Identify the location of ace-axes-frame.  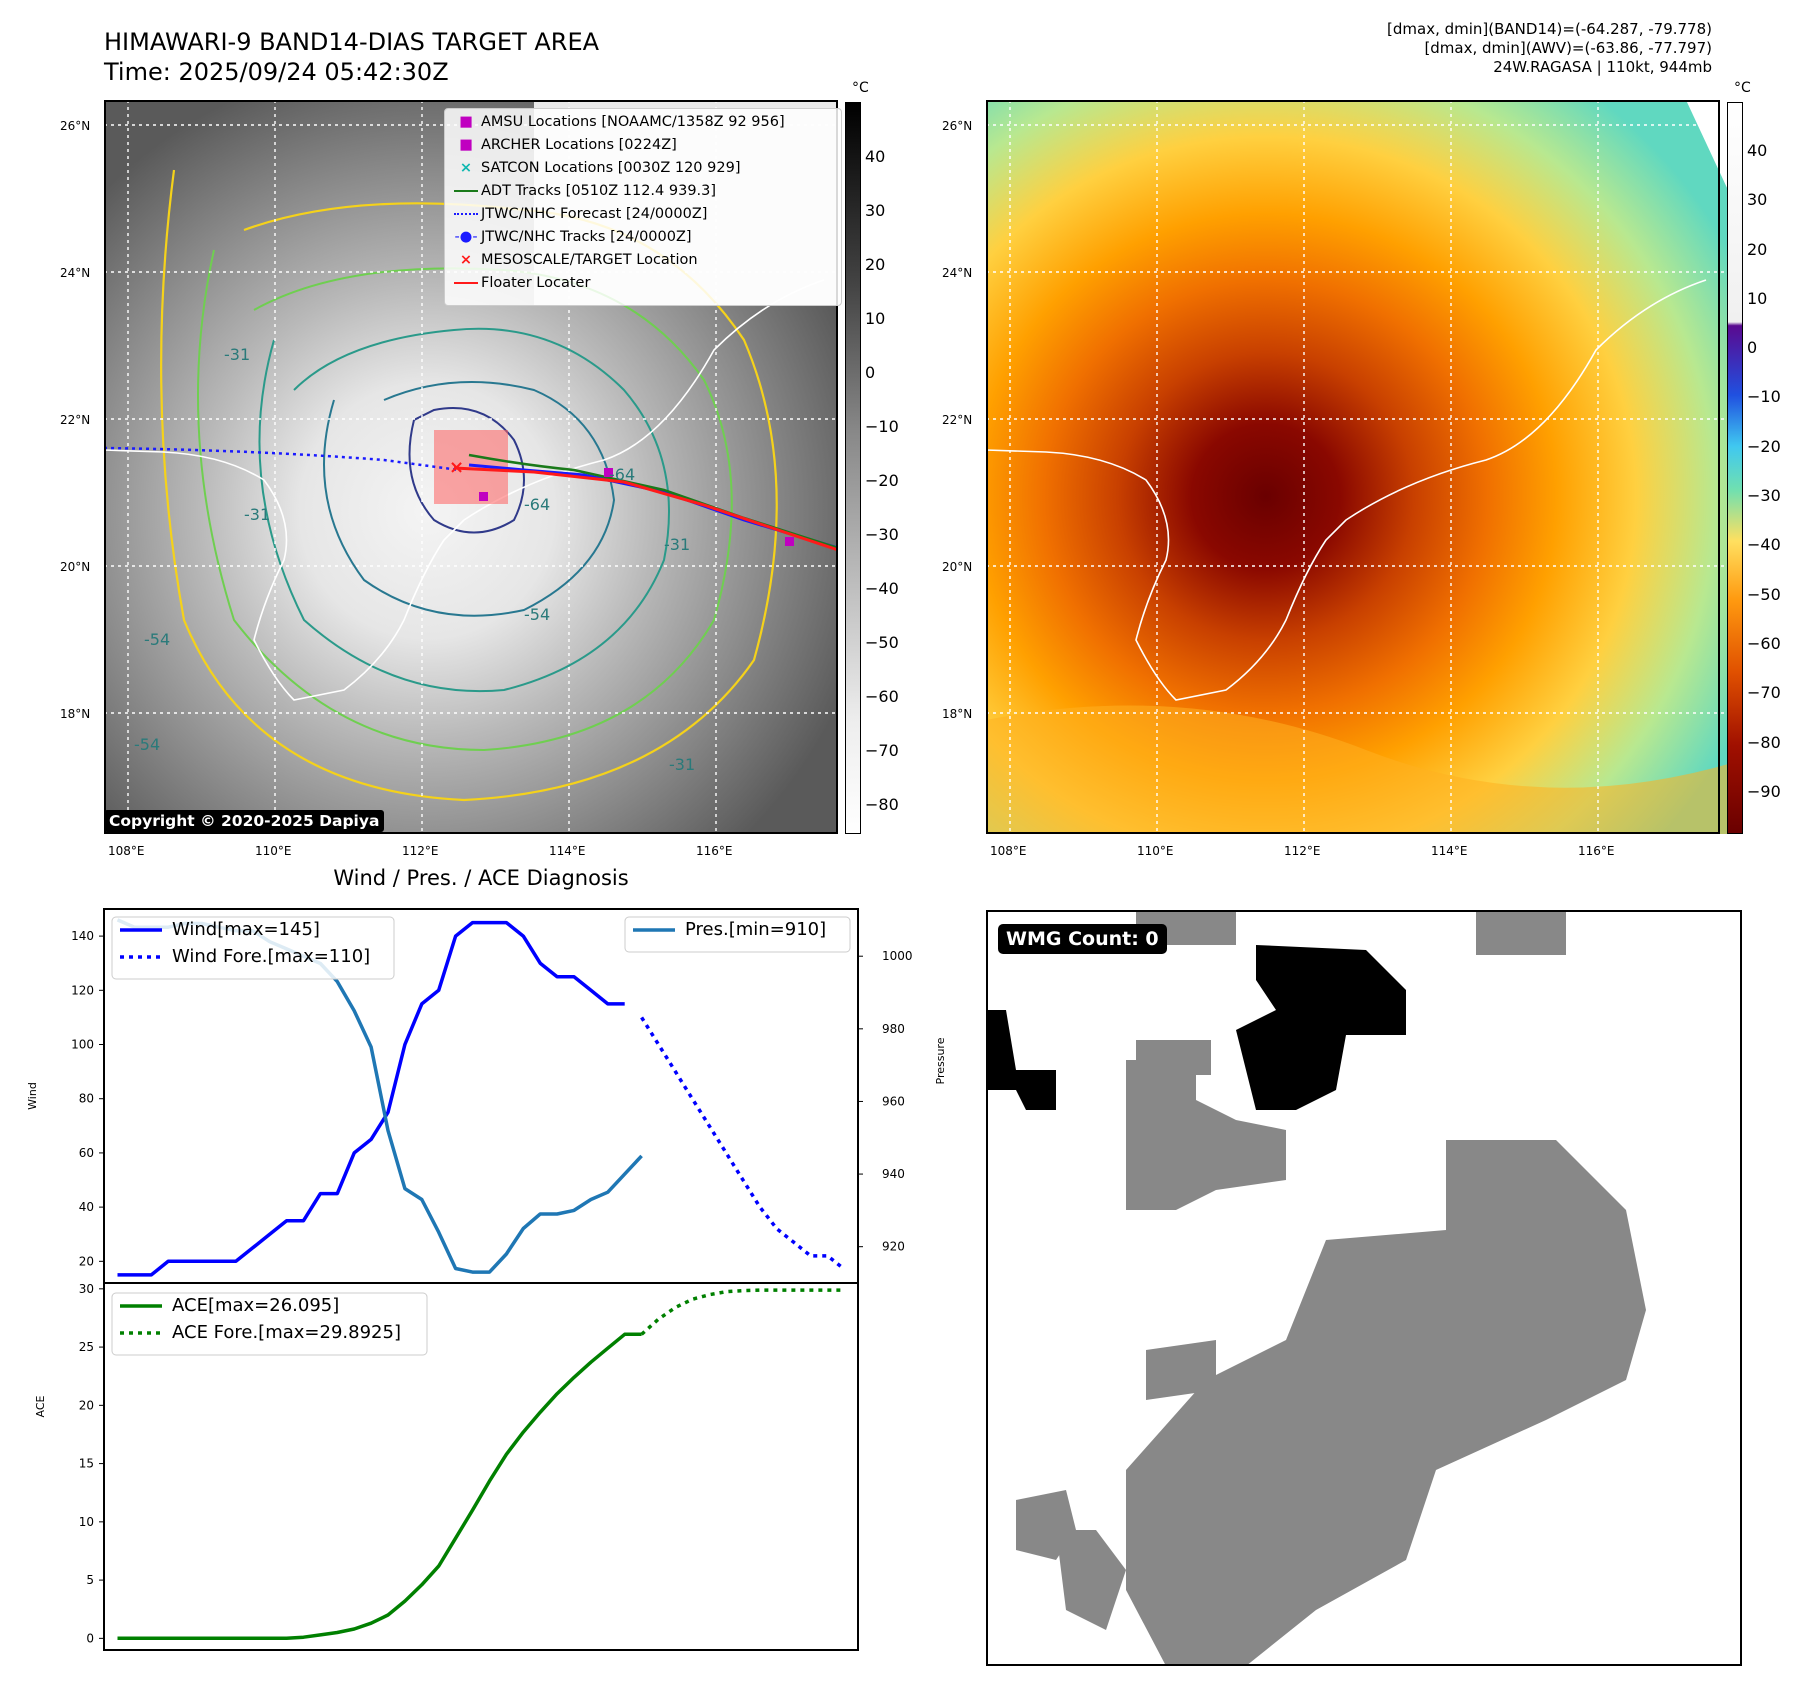
(481, 1466).